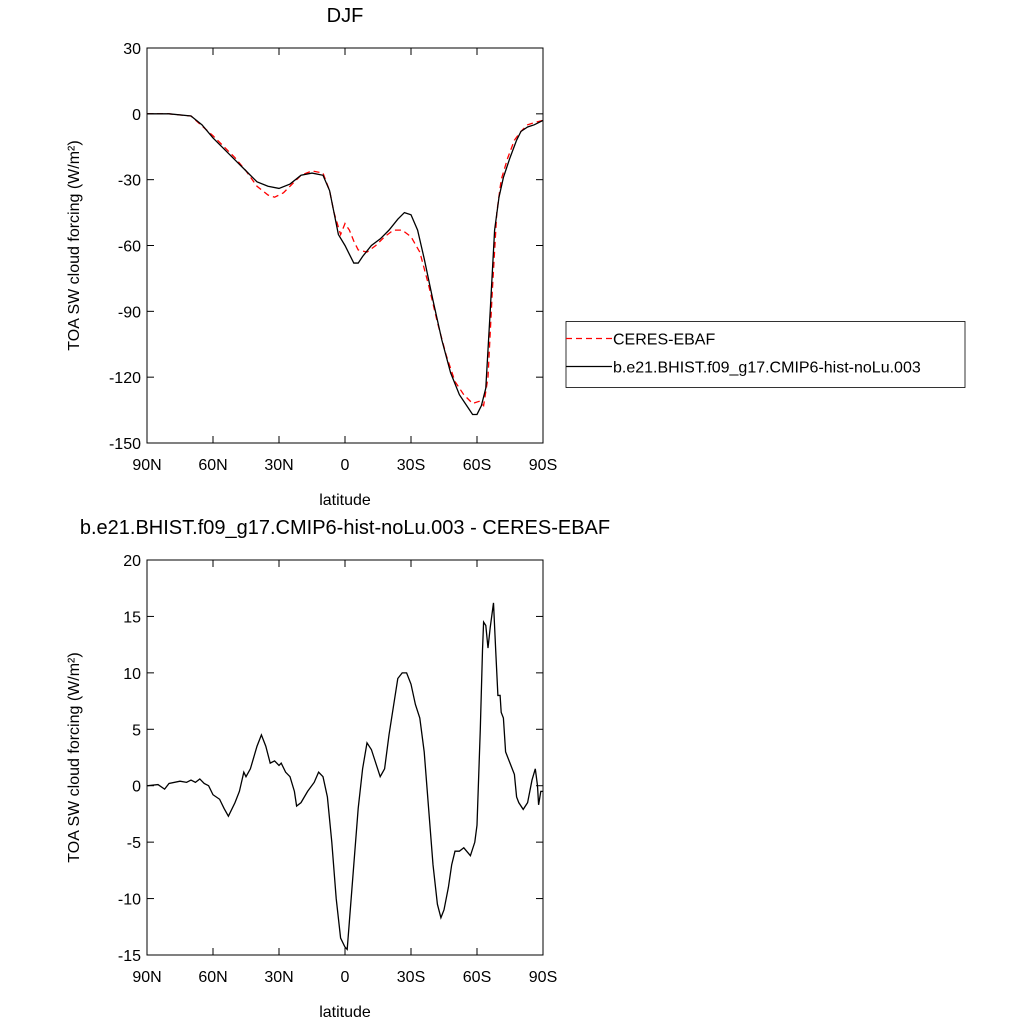 The height and width of the screenshot is (1029, 1024). Describe the element at coordinates (132, 561) in the screenshot. I see `y-tick-label: 20` at that location.